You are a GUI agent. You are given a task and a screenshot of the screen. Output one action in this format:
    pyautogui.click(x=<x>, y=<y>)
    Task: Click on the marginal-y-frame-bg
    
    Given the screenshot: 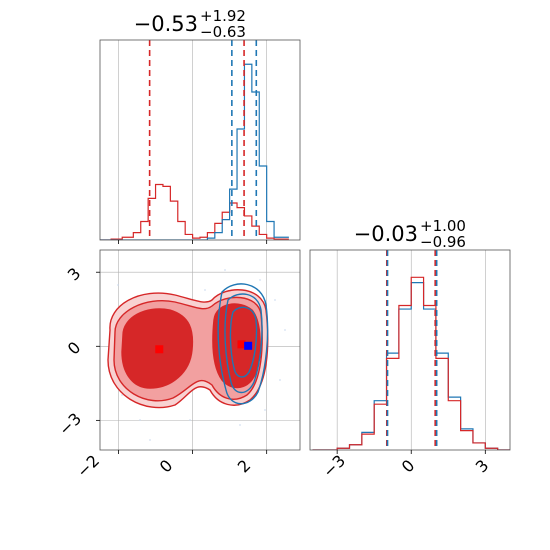 What is the action you would take?
    pyautogui.click(x=410, y=350)
    